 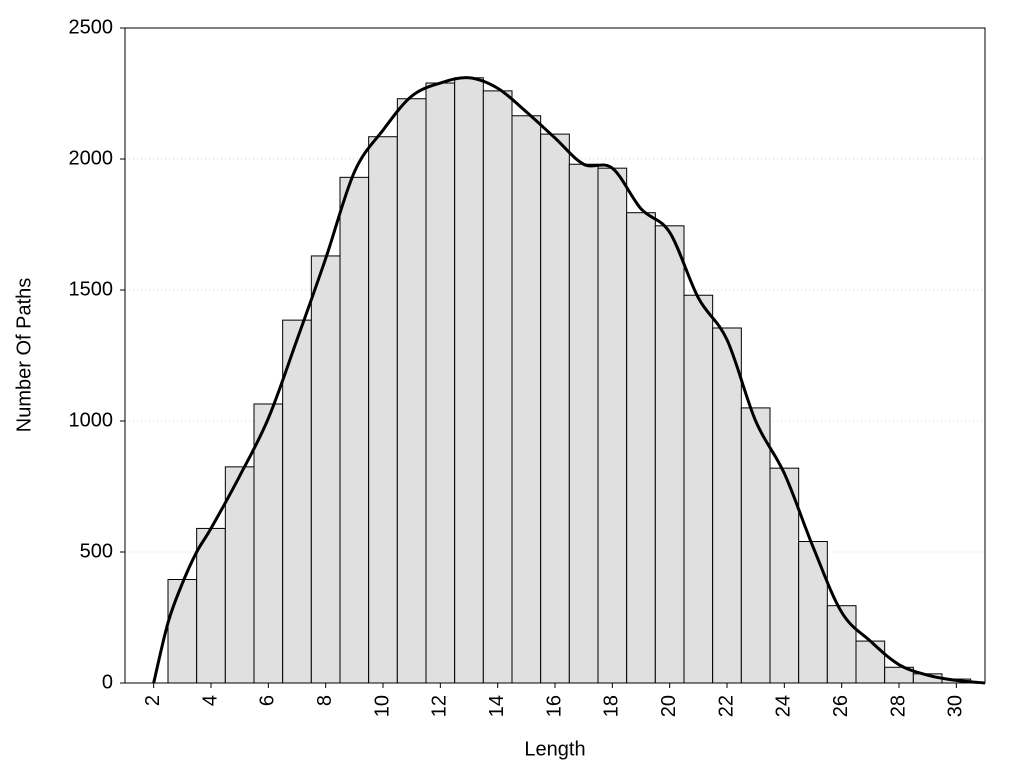 What do you see at coordinates (612, 706) in the screenshot?
I see `x-tick-label: 18` at bounding box center [612, 706].